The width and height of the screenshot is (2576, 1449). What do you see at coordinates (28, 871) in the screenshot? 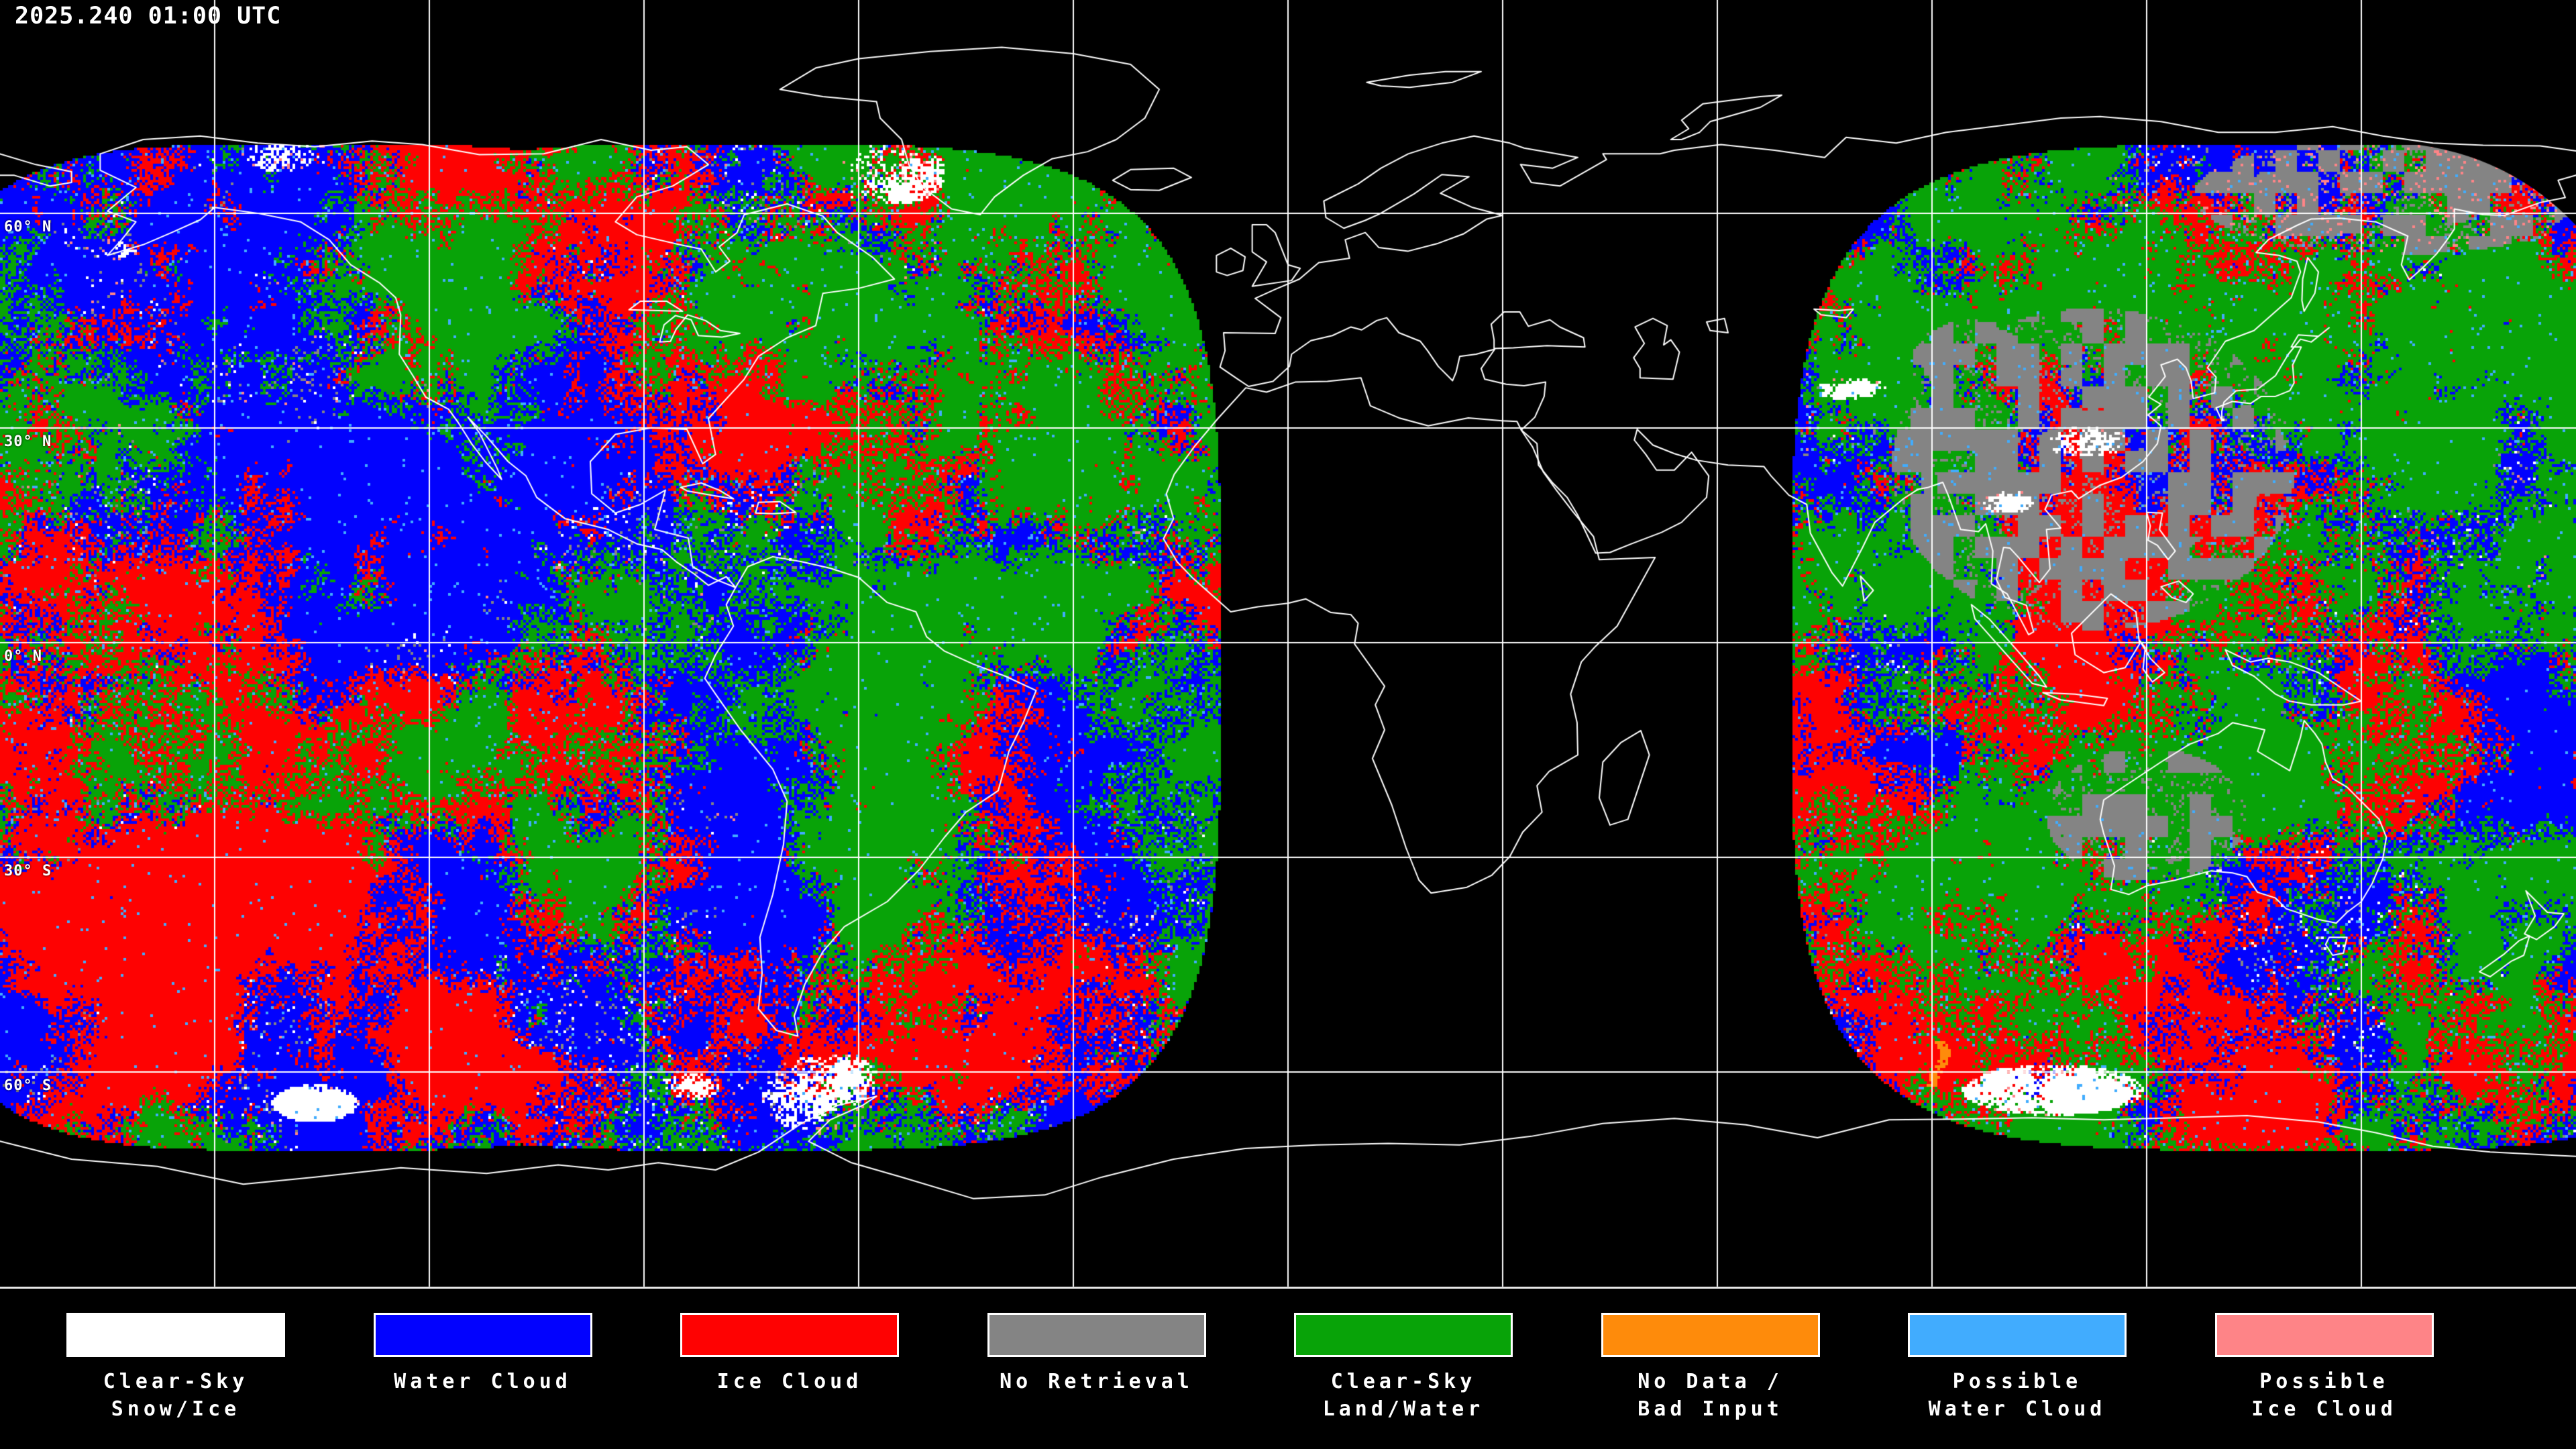
I see `latitude-label--30: 30° S` at bounding box center [28, 871].